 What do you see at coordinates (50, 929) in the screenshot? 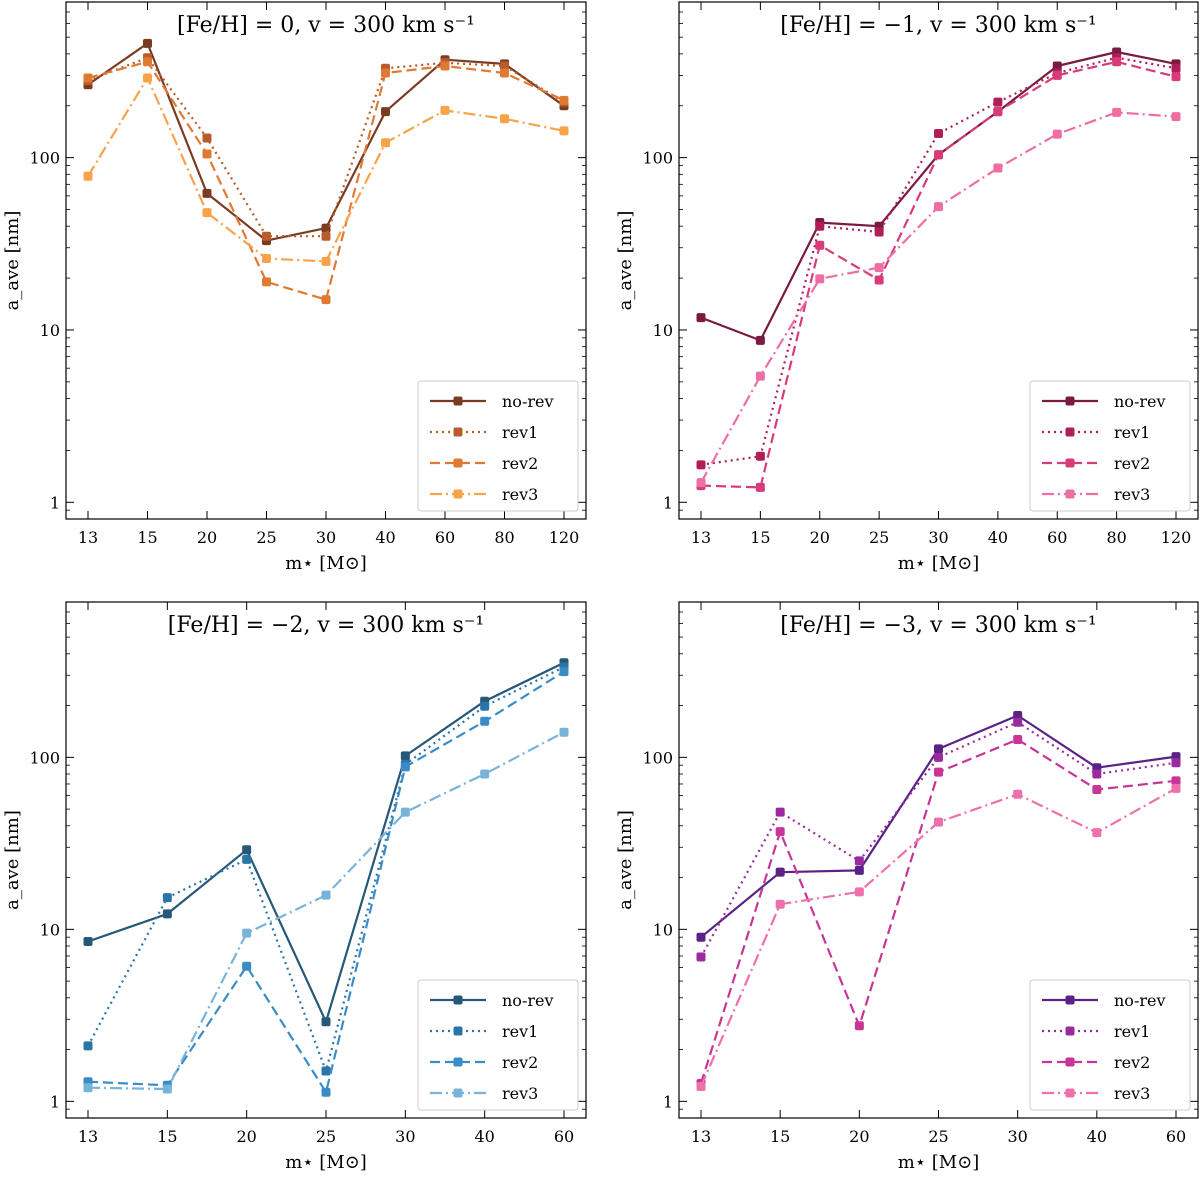
I see `y-tick-label: 10` at bounding box center [50, 929].